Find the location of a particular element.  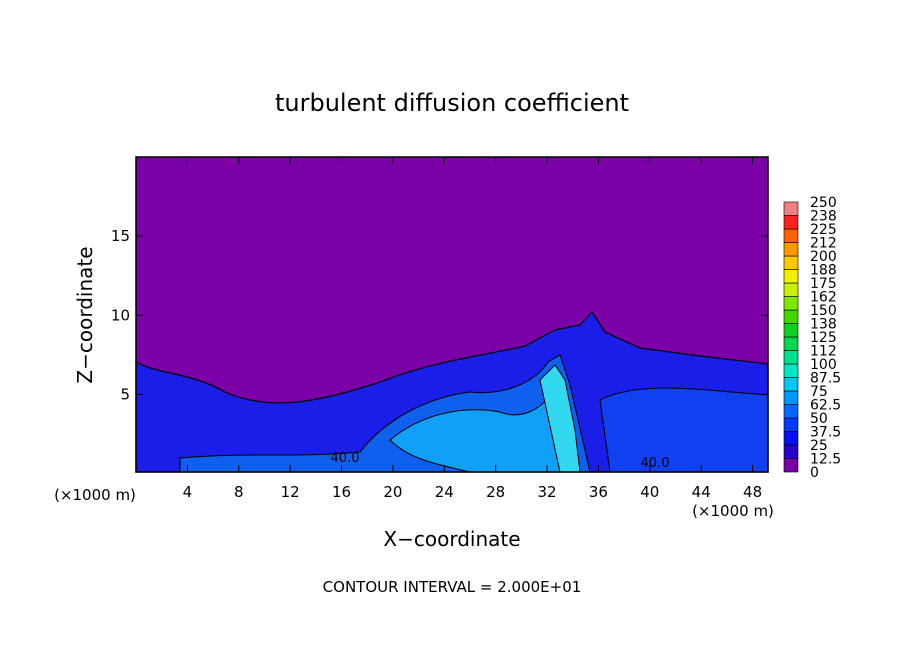

x-axis-title: X−coordinate is located at coordinates (451, 539).